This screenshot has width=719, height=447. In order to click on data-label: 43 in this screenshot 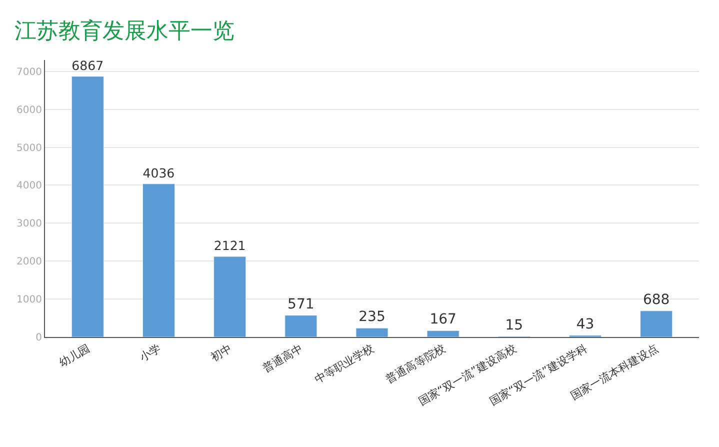, I will do `click(585, 324)`.